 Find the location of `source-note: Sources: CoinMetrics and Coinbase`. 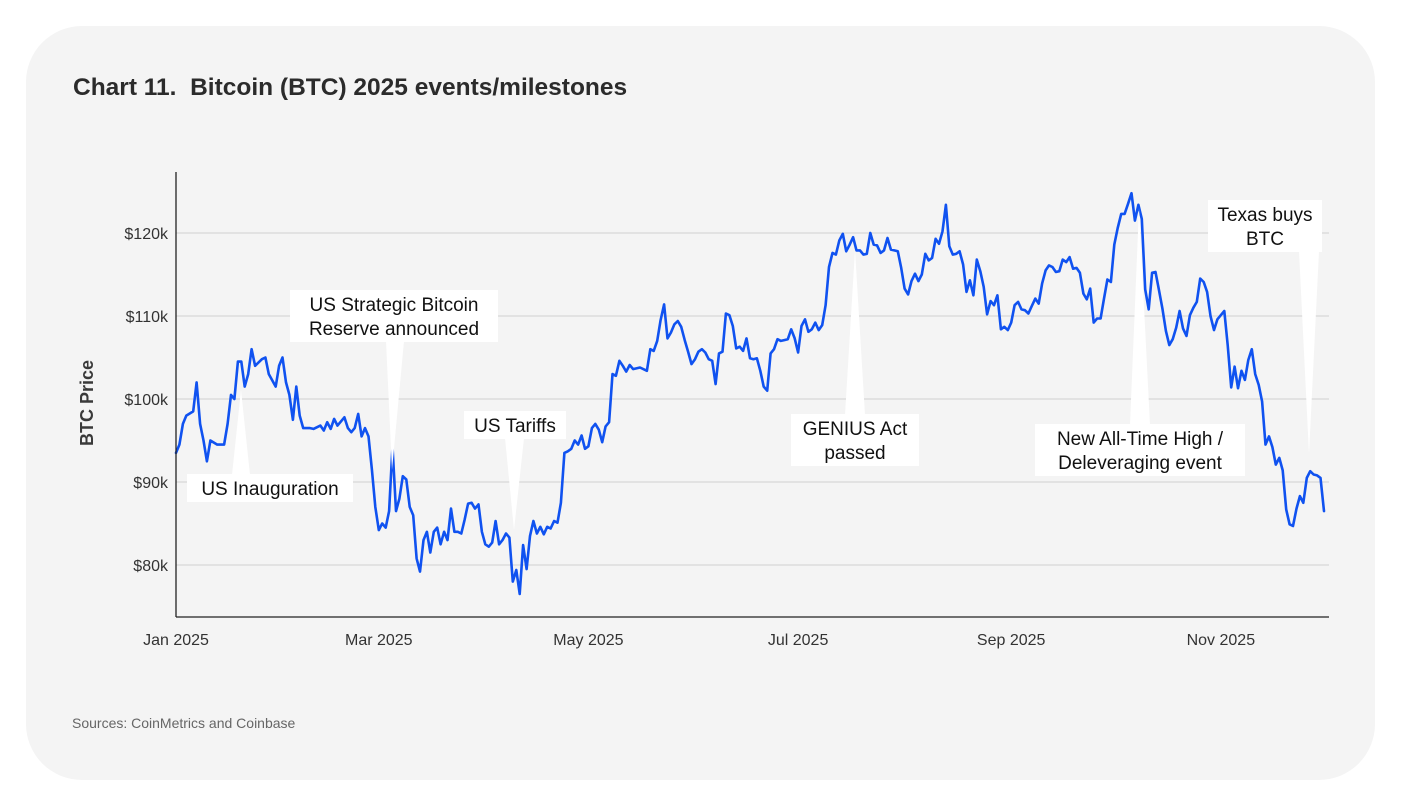

source-note: Sources: CoinMetrics and Coinbase is located at coordinates (184, 723).